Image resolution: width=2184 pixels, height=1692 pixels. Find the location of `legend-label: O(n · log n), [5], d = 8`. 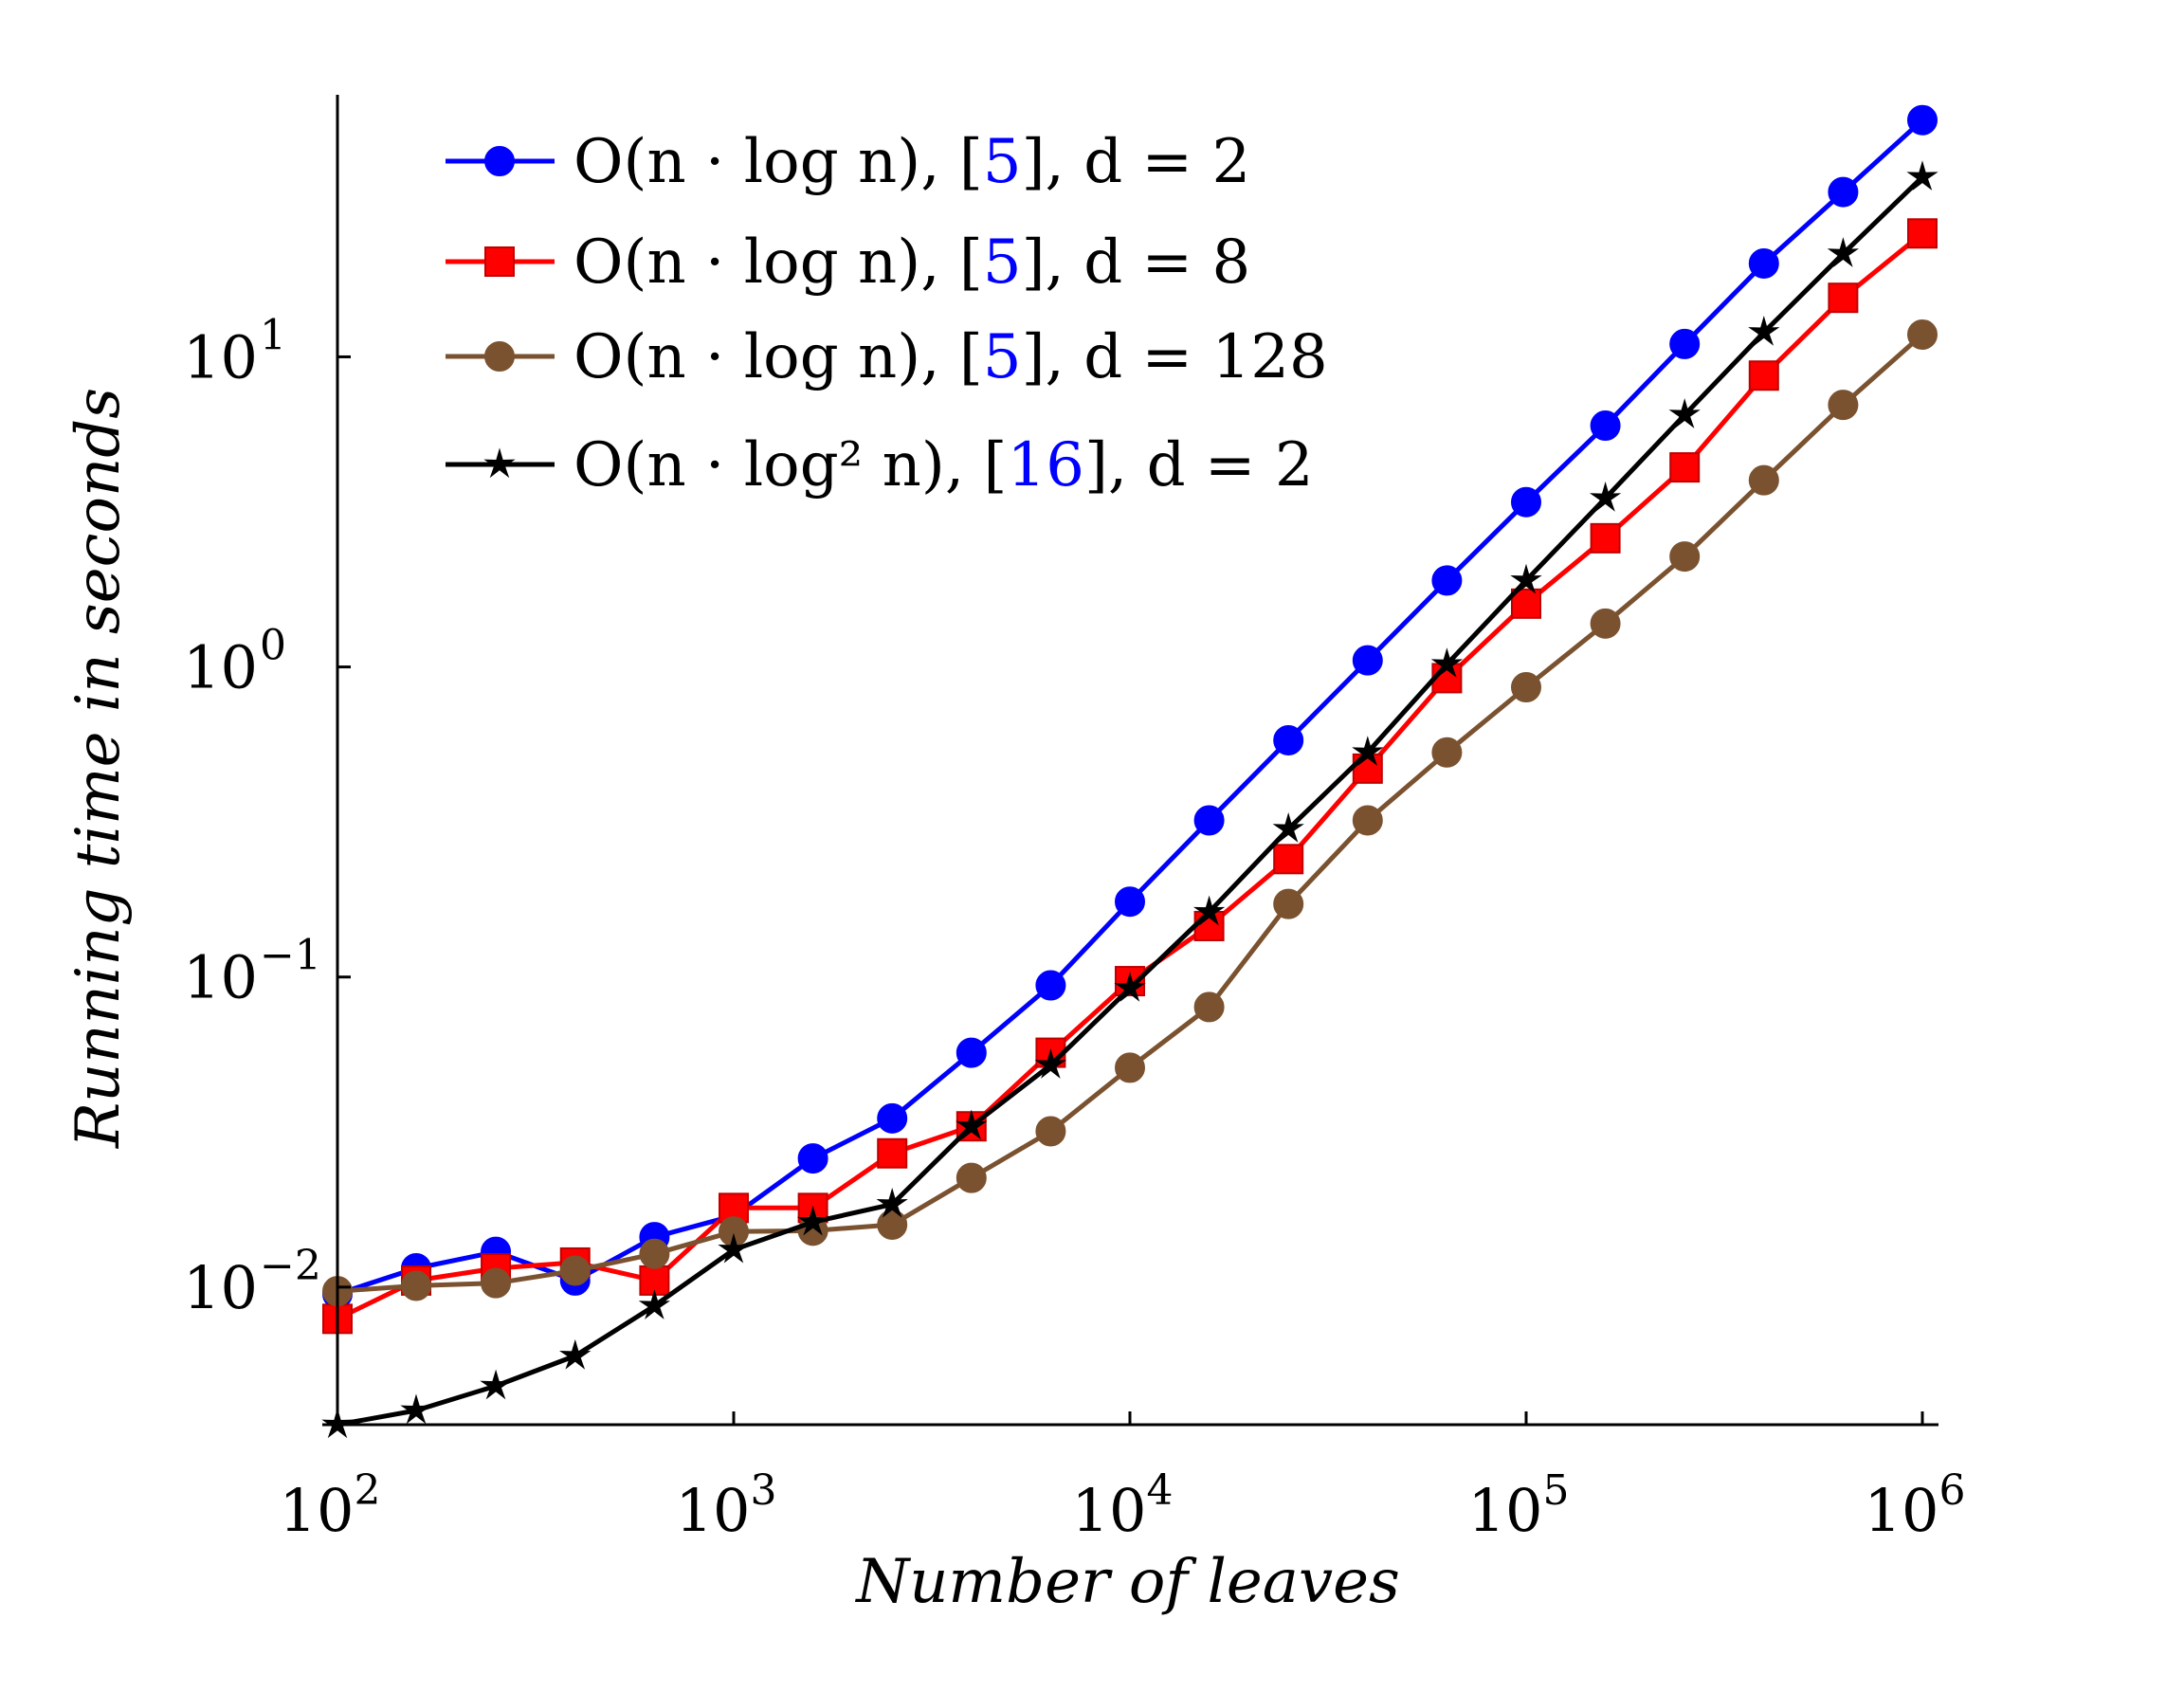

legend-label: O(n · log n), [5], d = 8 is located at coordinates (911, 262).